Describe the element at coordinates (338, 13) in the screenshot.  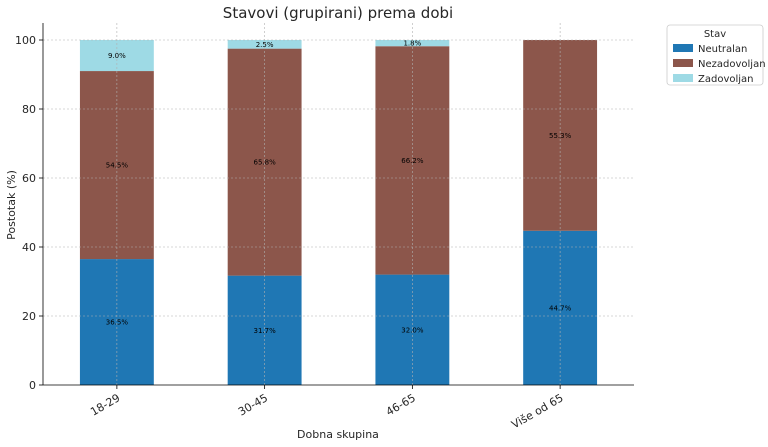
I see `chart-title: Stavovi (grupirani) prema dobi` at that location.